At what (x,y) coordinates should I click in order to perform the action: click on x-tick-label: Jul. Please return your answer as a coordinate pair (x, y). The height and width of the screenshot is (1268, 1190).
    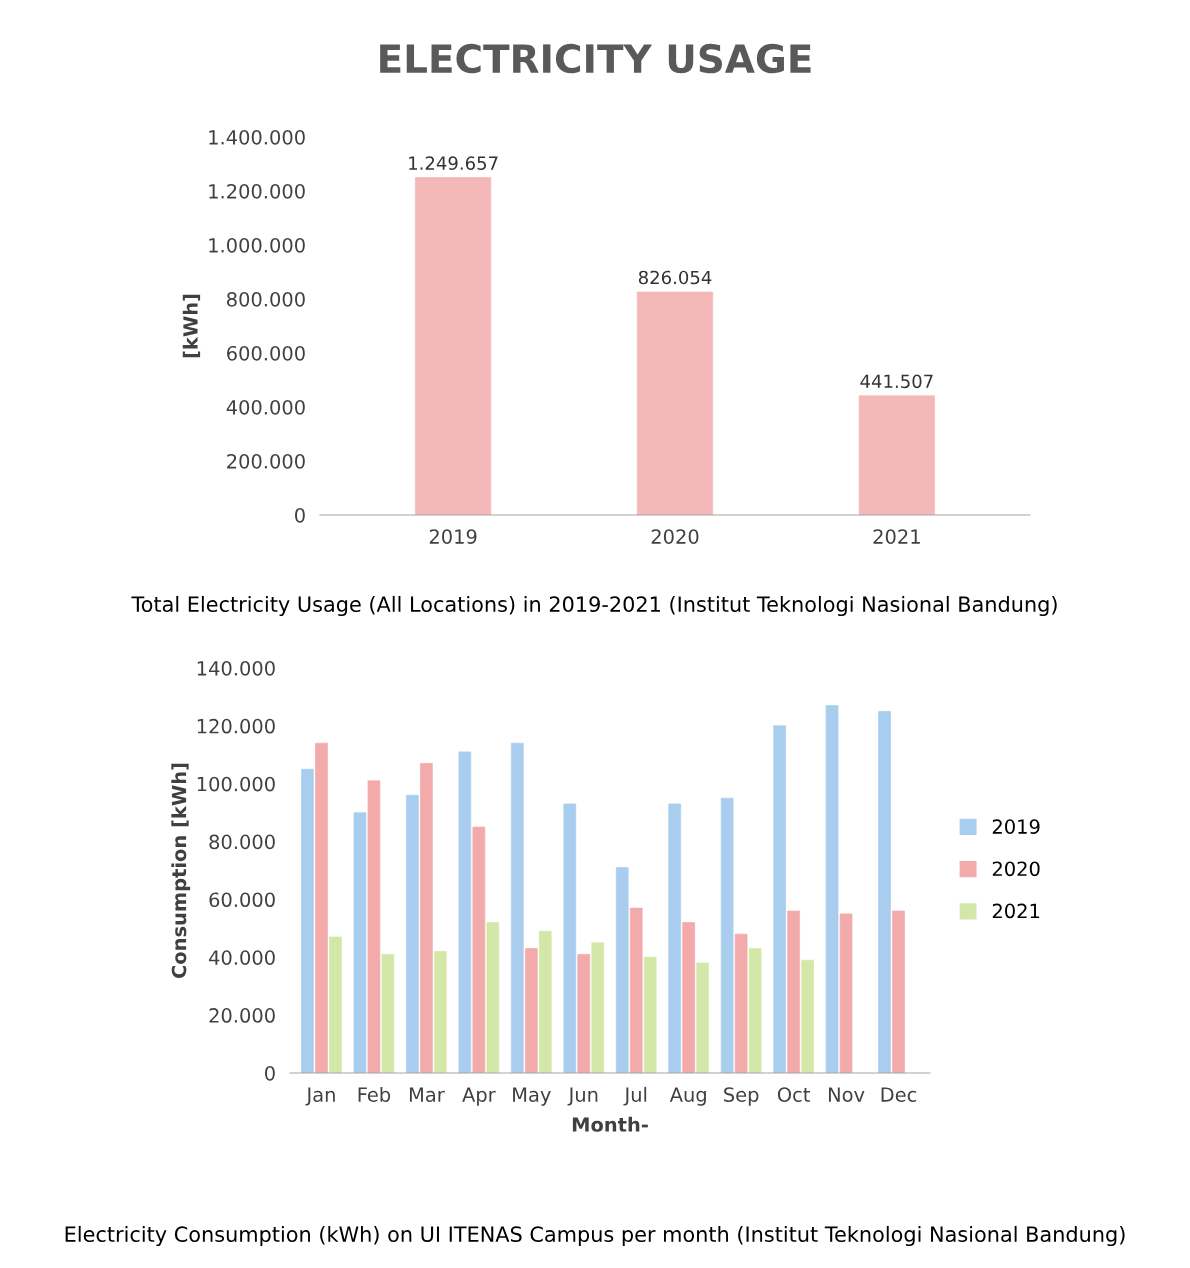
    Looking at the image, I should click on (635, 1096).